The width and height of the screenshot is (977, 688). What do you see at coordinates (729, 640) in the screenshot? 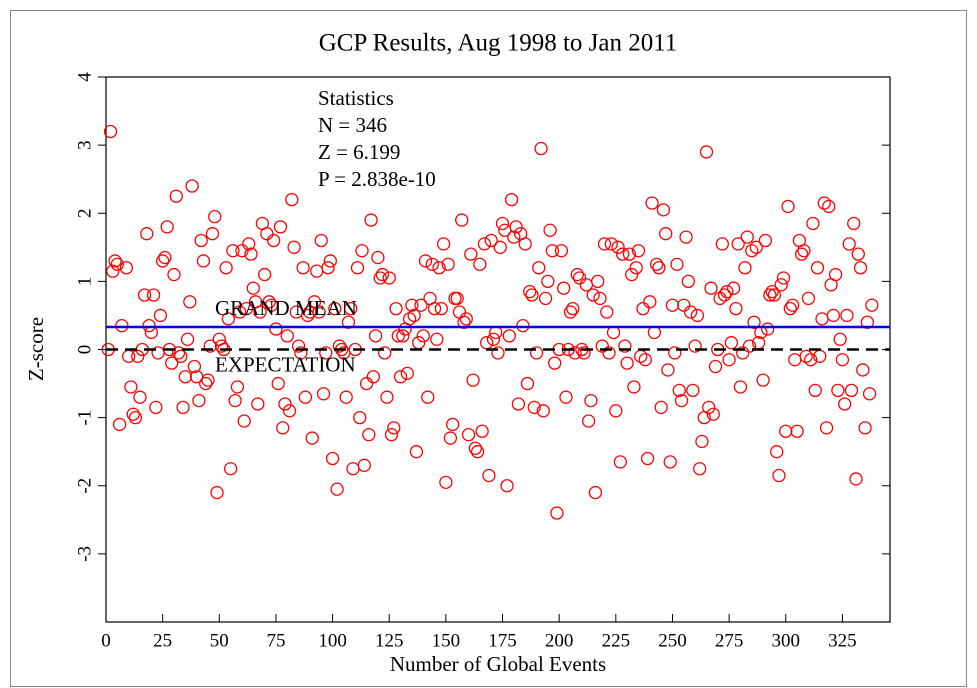
I see `x-tick-label: 275` at bounding box center [729, 640].